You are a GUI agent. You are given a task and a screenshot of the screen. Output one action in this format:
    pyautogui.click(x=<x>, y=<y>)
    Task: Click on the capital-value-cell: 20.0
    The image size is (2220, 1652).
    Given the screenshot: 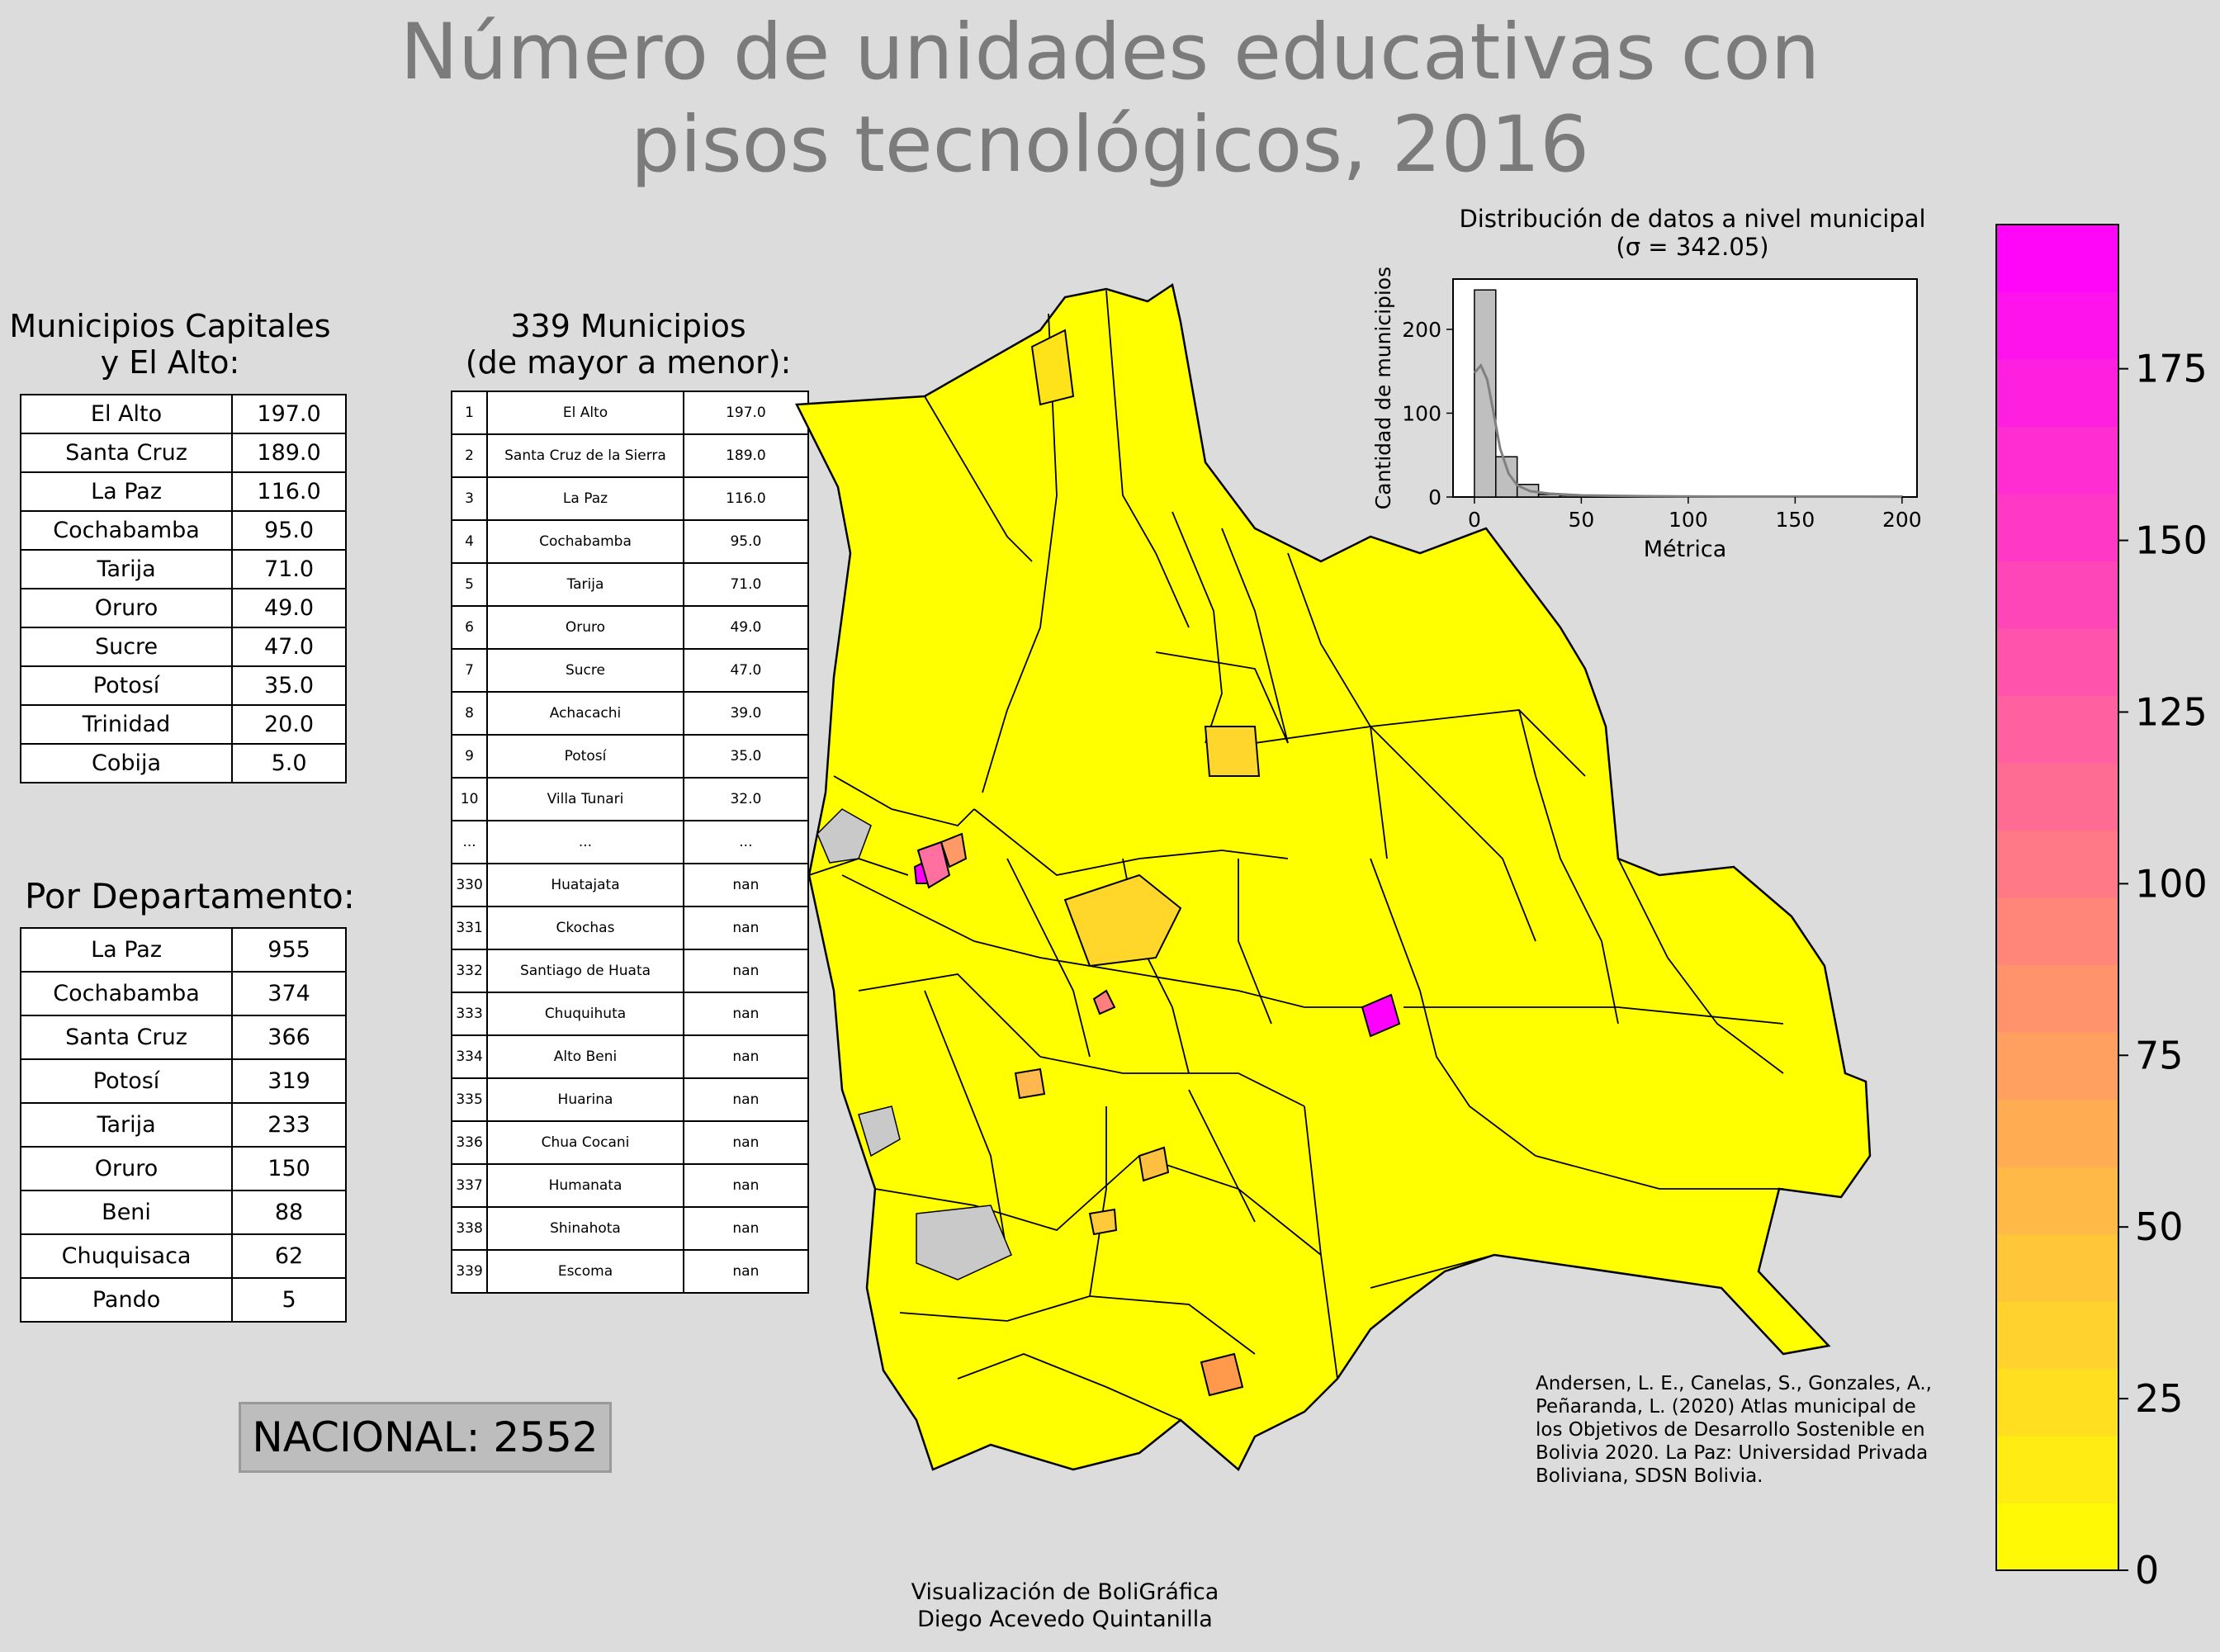 What is the action you would take?
    pyautogui.click(x=289, y=724)
    